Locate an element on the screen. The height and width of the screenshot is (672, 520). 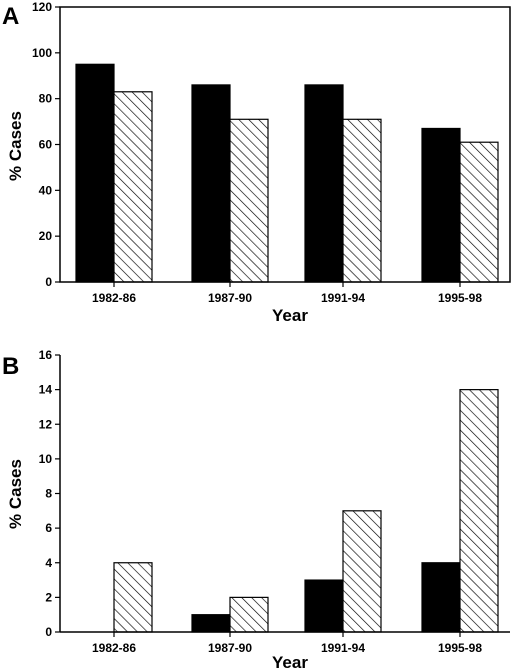
y-tick-label-a: 60 is located at coordinates (46, 145).